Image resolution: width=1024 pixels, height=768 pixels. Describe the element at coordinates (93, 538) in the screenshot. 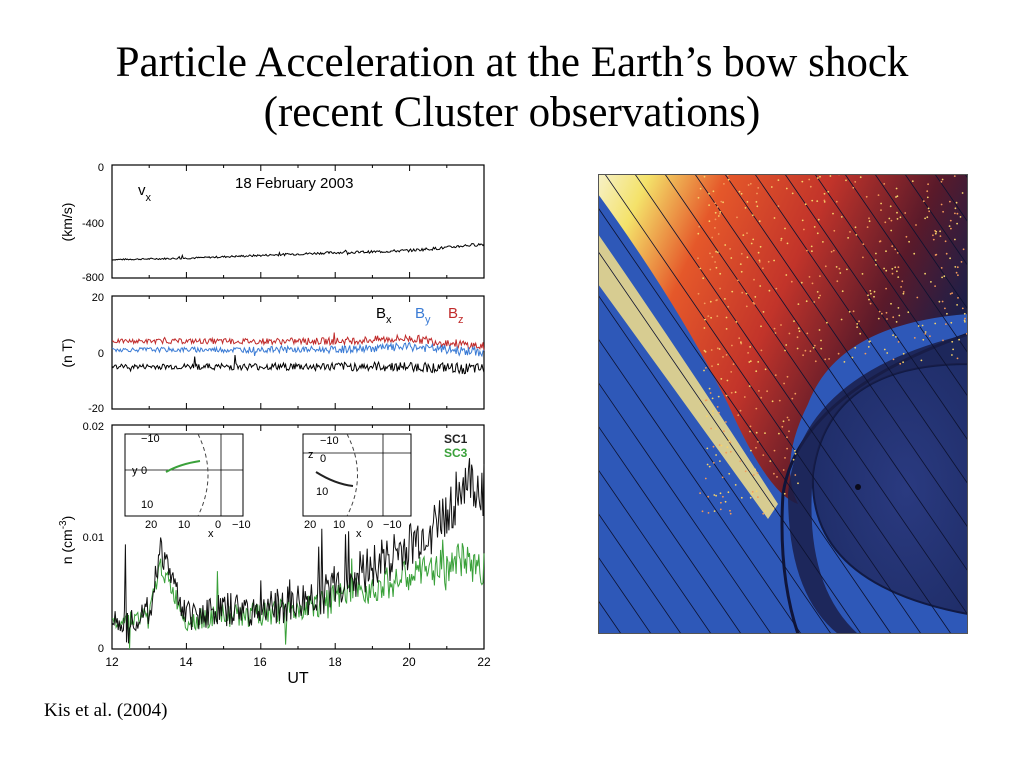

I see `density-ytick-1: 0.01` at that location.